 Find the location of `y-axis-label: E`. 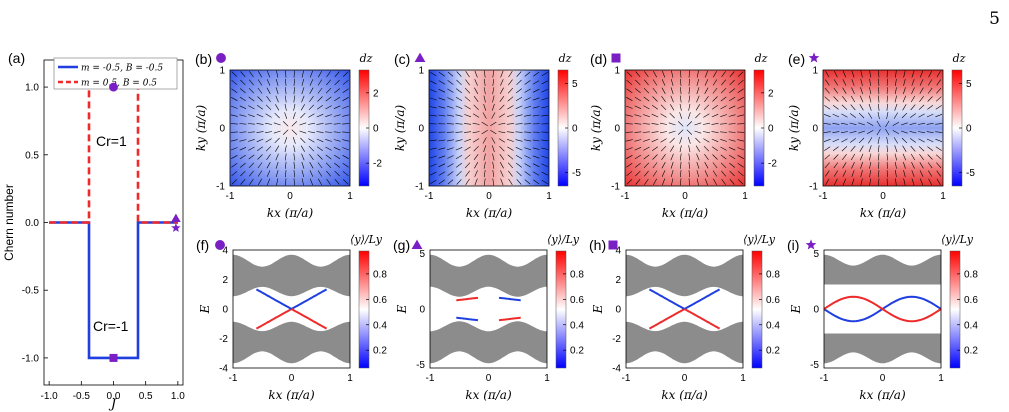

y-axis-label: E is located at coordinates (598, 309).